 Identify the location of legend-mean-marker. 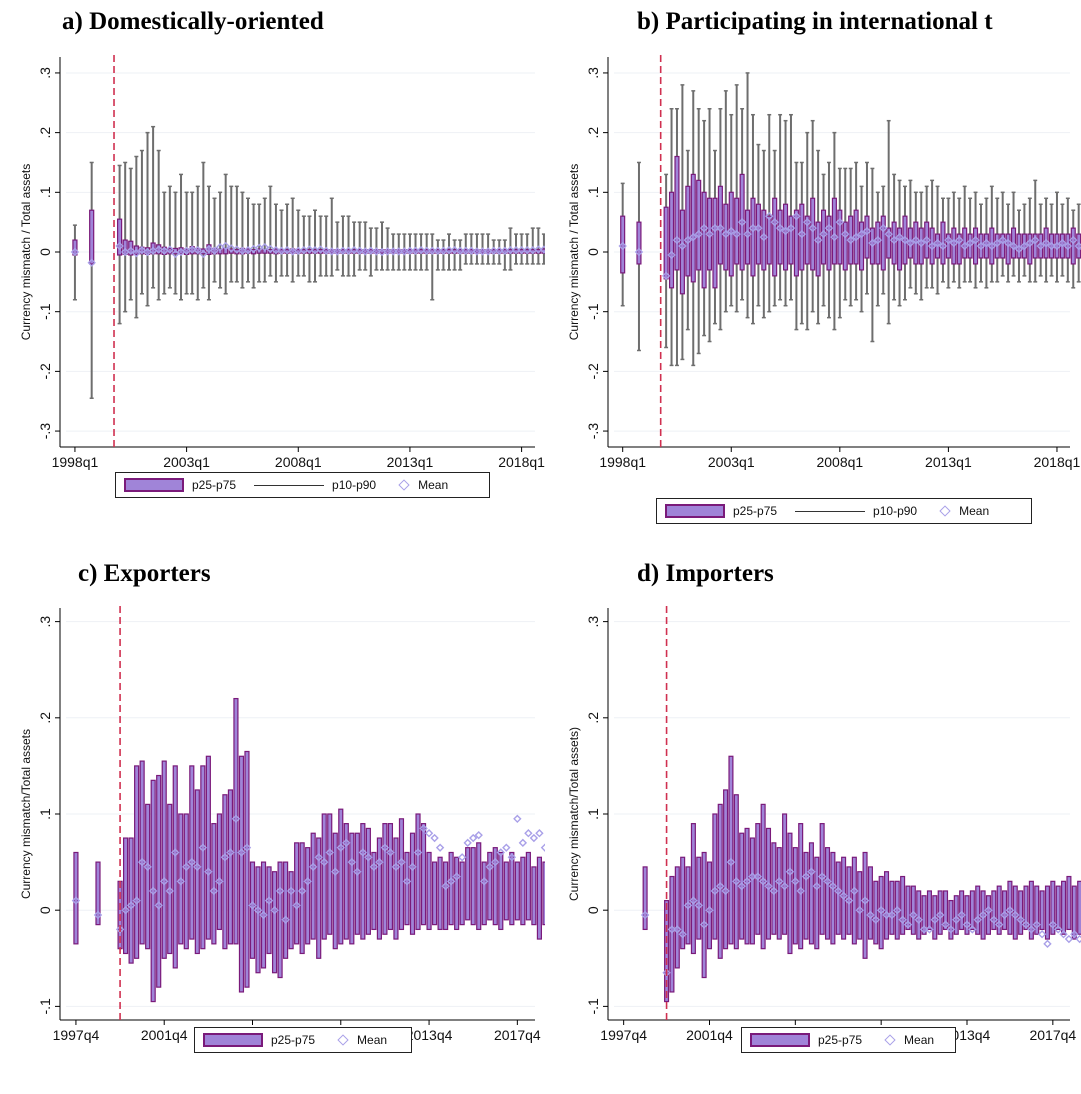
(945, 511).